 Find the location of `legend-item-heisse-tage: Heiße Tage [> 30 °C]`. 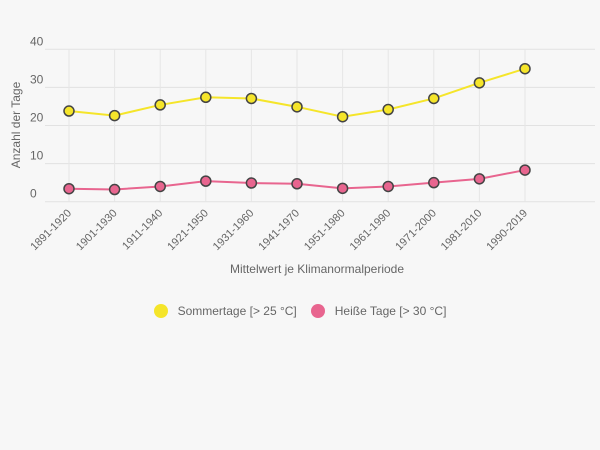

legend-item-heisse-tage: Heiße Tage [> 30 °C] is located at coordinates (378, 311).